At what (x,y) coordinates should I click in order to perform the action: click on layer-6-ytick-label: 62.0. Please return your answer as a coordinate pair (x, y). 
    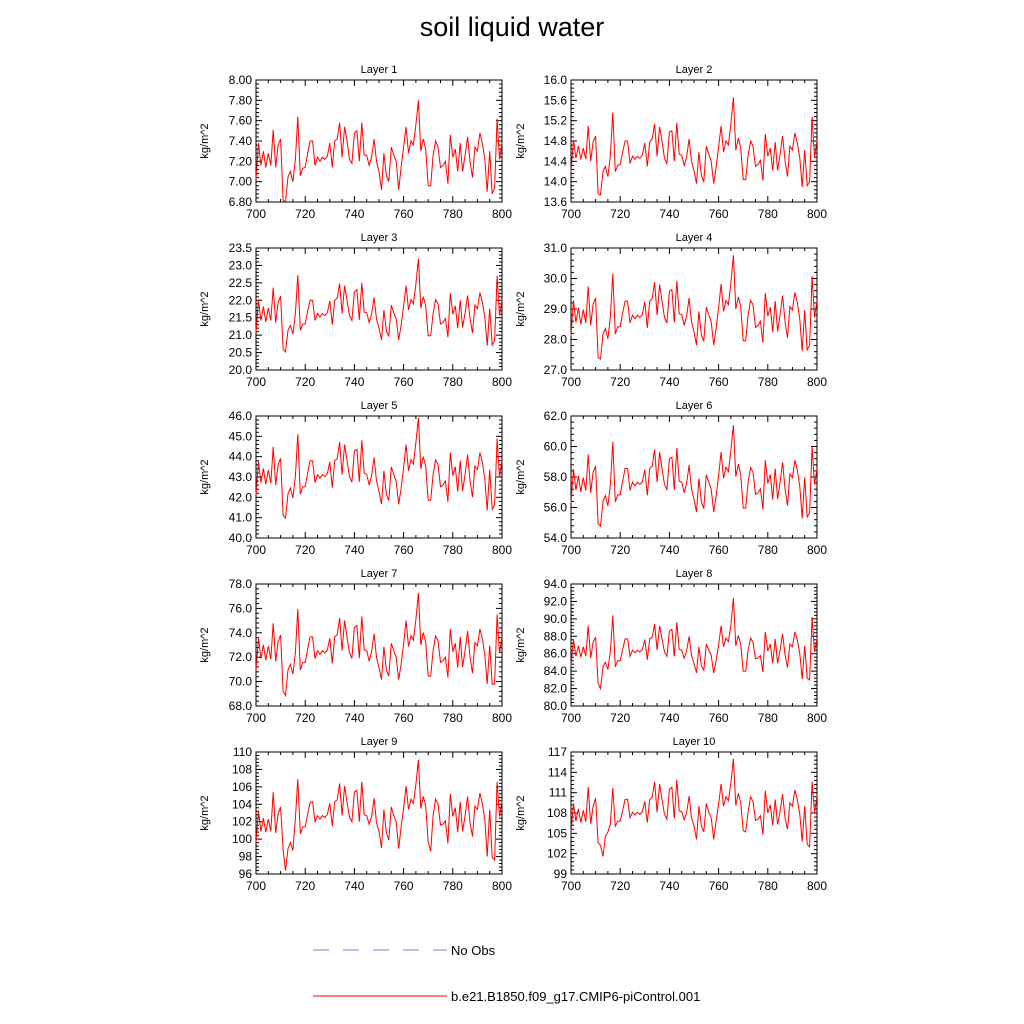
    Looking at the image, I should click on (556, 416).